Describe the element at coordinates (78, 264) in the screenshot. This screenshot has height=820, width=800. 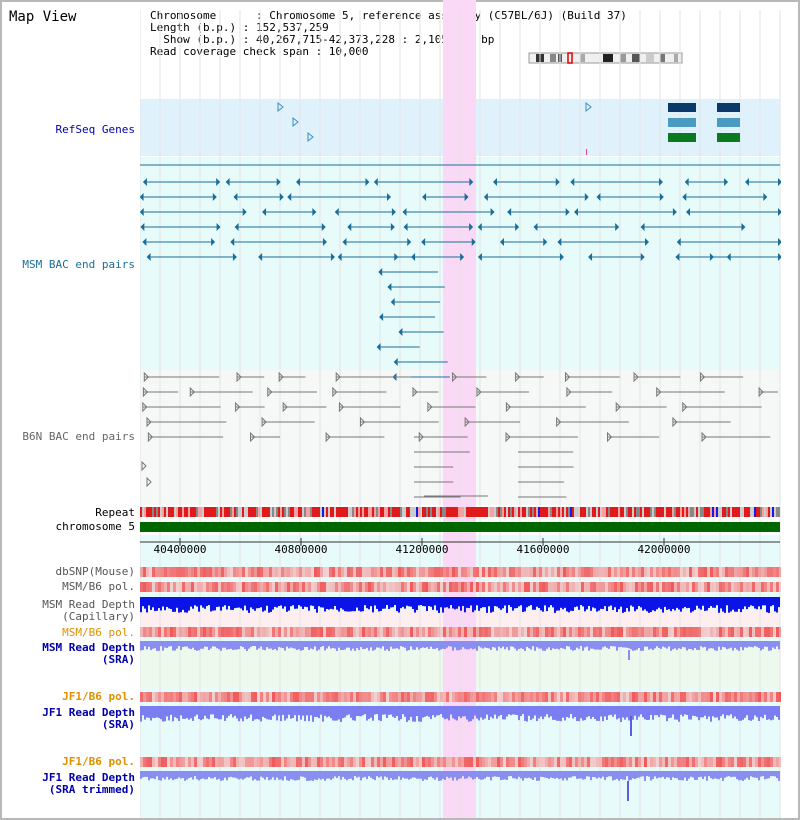
I see `track-label-msm-bac: MSM BAC end pairs` at that location.